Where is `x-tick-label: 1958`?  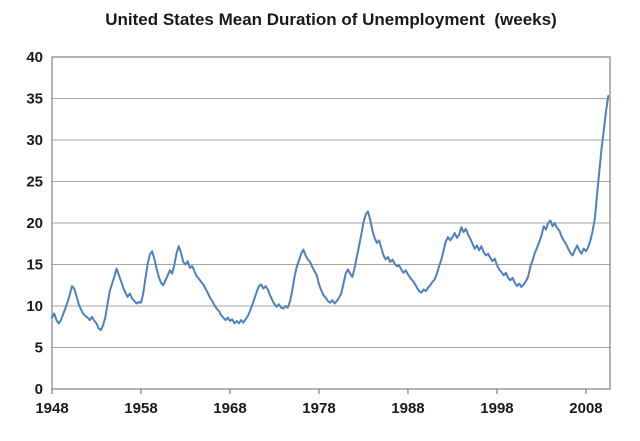 x-tick-label: 1958 is located at coordinates (140, 408).